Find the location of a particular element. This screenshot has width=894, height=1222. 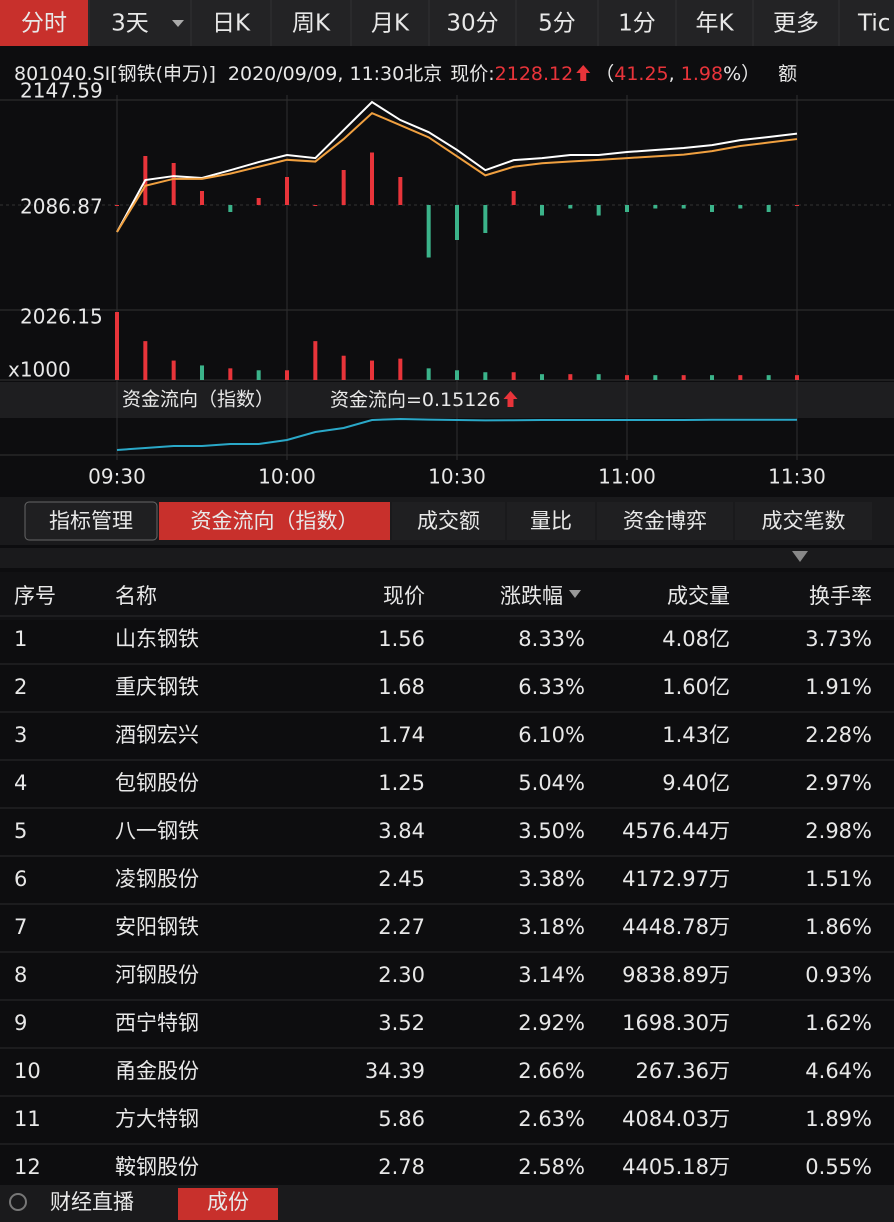

table-cell: 2.58% is located at coordinates (551, 1167).